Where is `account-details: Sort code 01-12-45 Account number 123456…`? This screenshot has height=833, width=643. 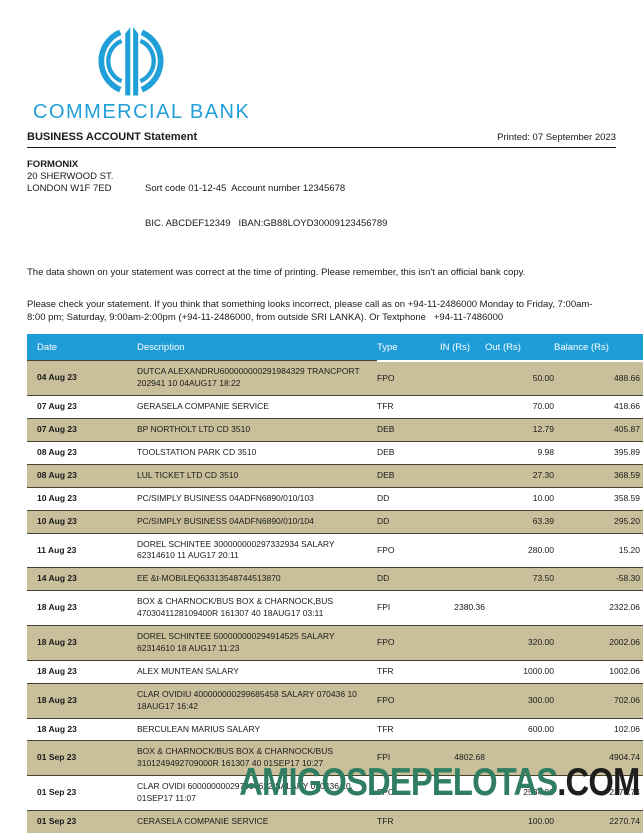 account-details: Sort code 01-12-45 Account number 123456… is located at coordinates (266, 206).